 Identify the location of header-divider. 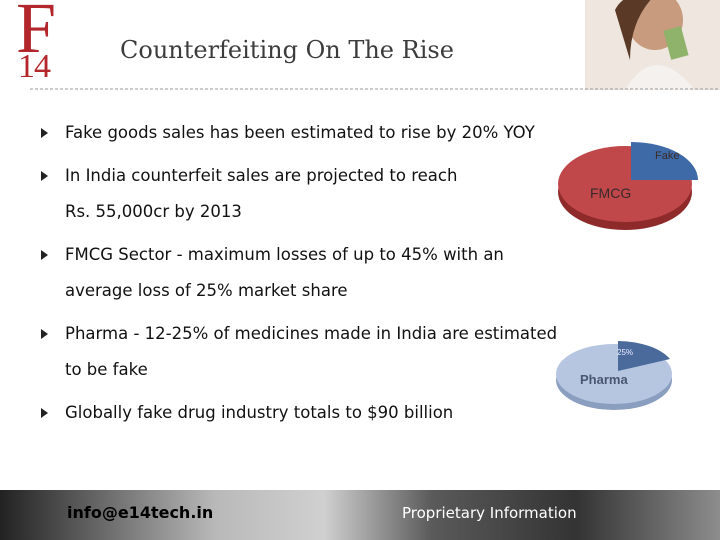
(375, 89).